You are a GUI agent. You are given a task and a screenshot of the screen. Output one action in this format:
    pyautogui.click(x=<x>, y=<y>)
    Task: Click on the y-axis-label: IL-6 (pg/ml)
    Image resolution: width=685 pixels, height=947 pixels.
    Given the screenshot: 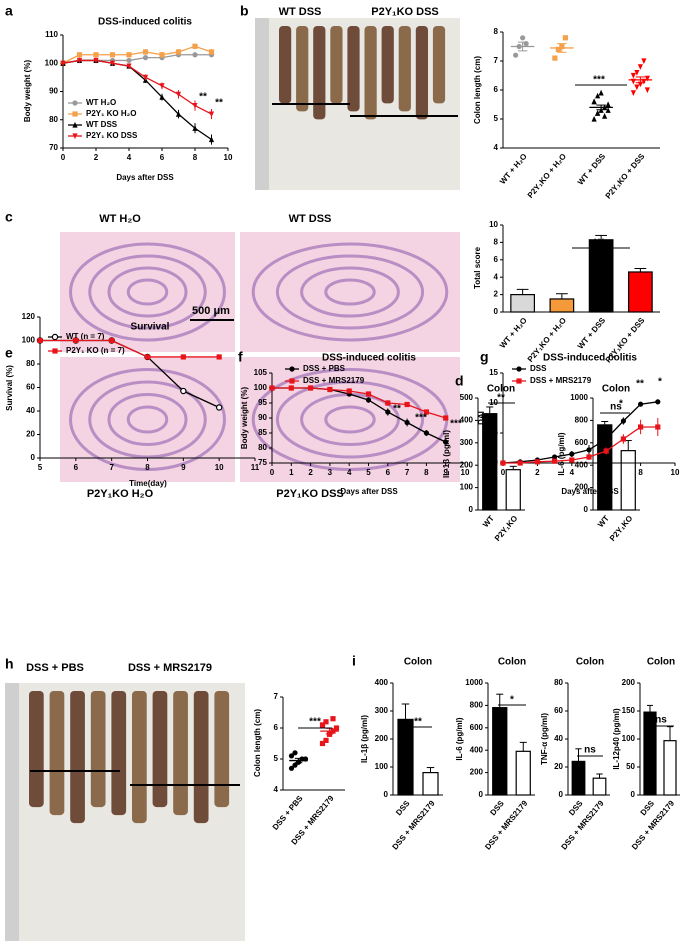 What is the action you would take?
    pyautogui.click(x=459, y=738)
    